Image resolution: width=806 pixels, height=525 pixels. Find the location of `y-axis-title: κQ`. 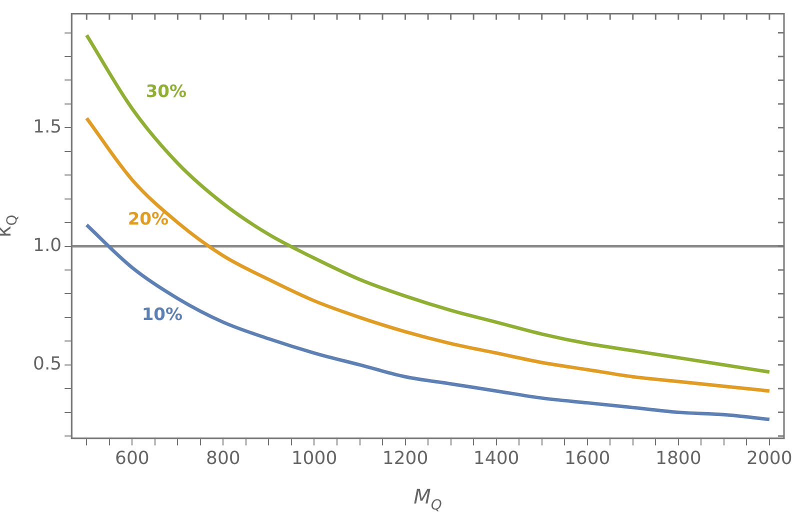

y-axis-title: κQ is located at coordinates (10, 226).